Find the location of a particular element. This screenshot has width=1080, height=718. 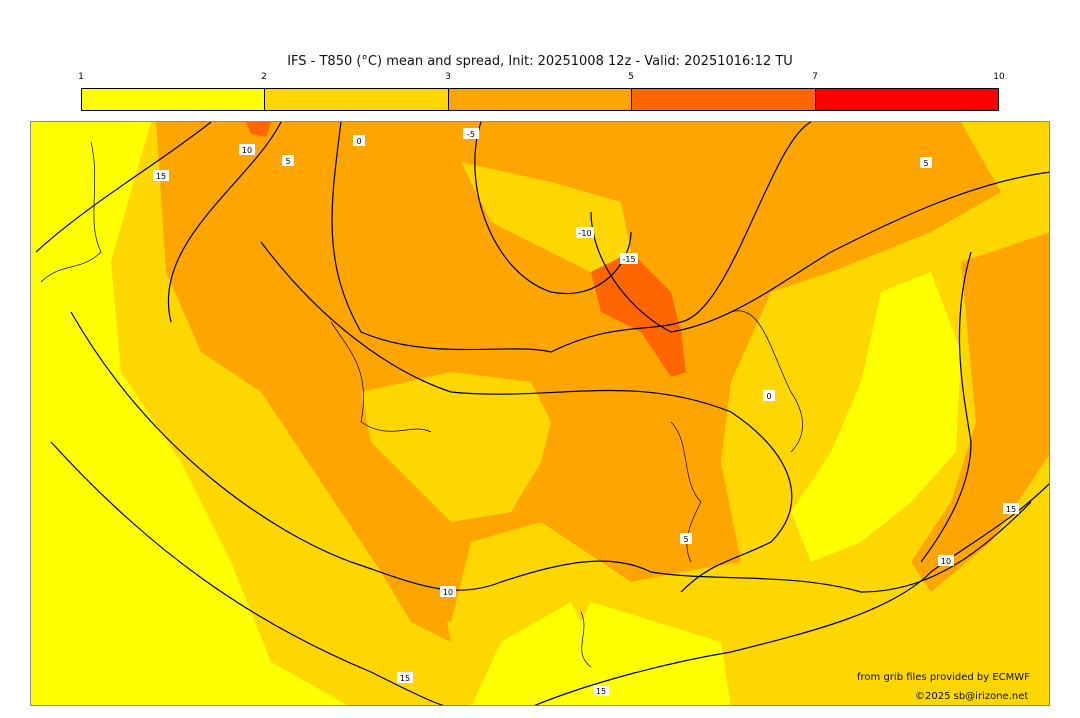

colorbar-tick: 1 is located at coordinates (81, 77).